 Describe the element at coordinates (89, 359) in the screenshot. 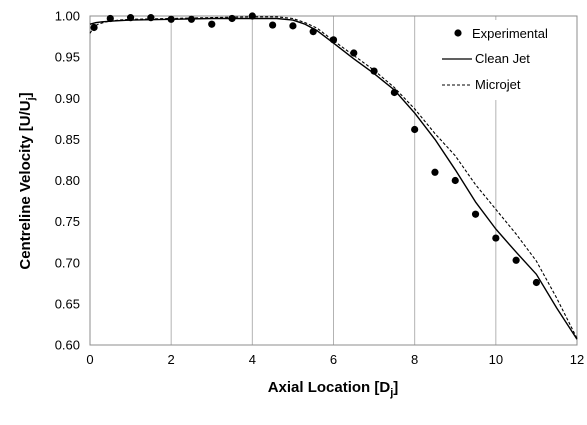

I see `x-tick-label-0: 0` at that location.